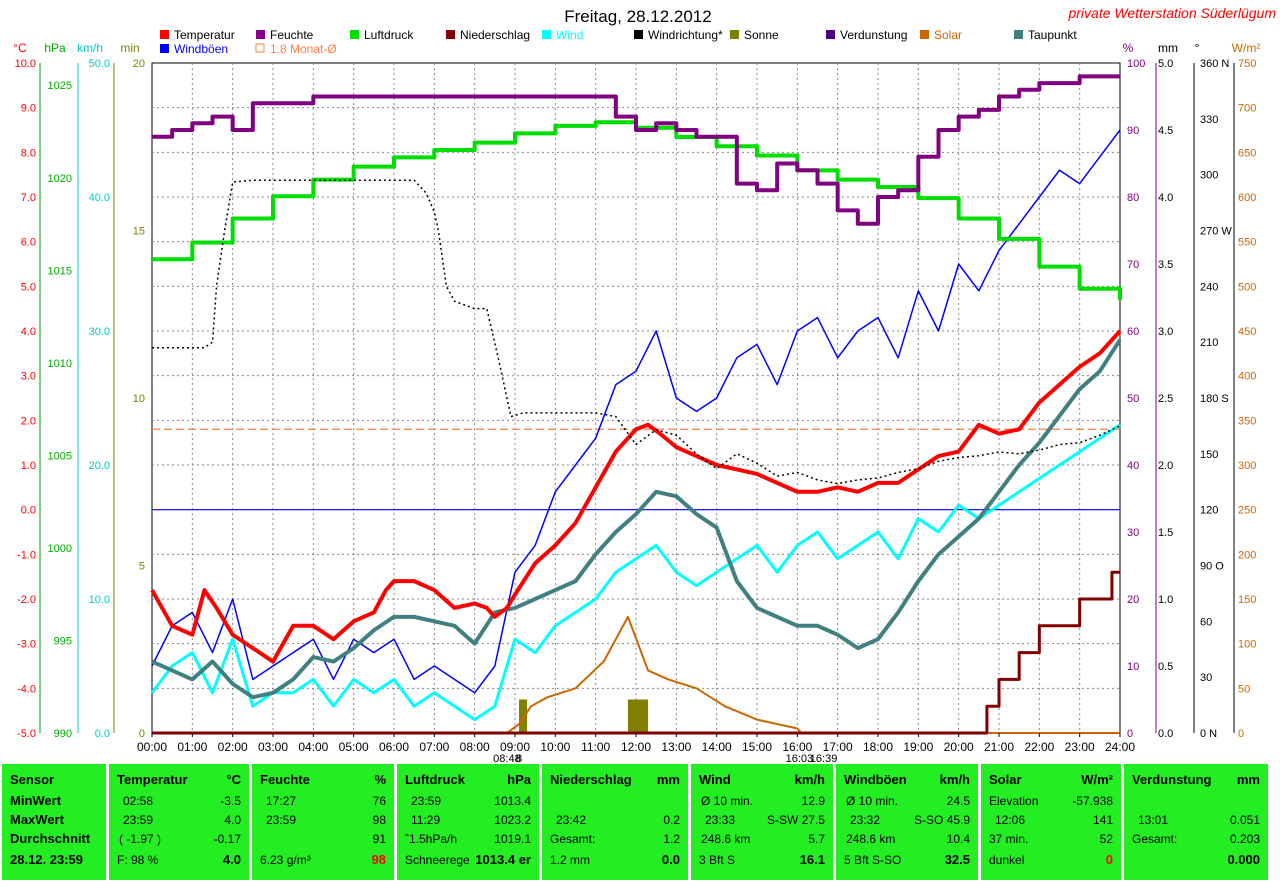 This screenshot has width=1280, height=882. Describe the element at coordinates (1247, 332) in the screenshot. I see `solar-axis-tick: 450` at that location.